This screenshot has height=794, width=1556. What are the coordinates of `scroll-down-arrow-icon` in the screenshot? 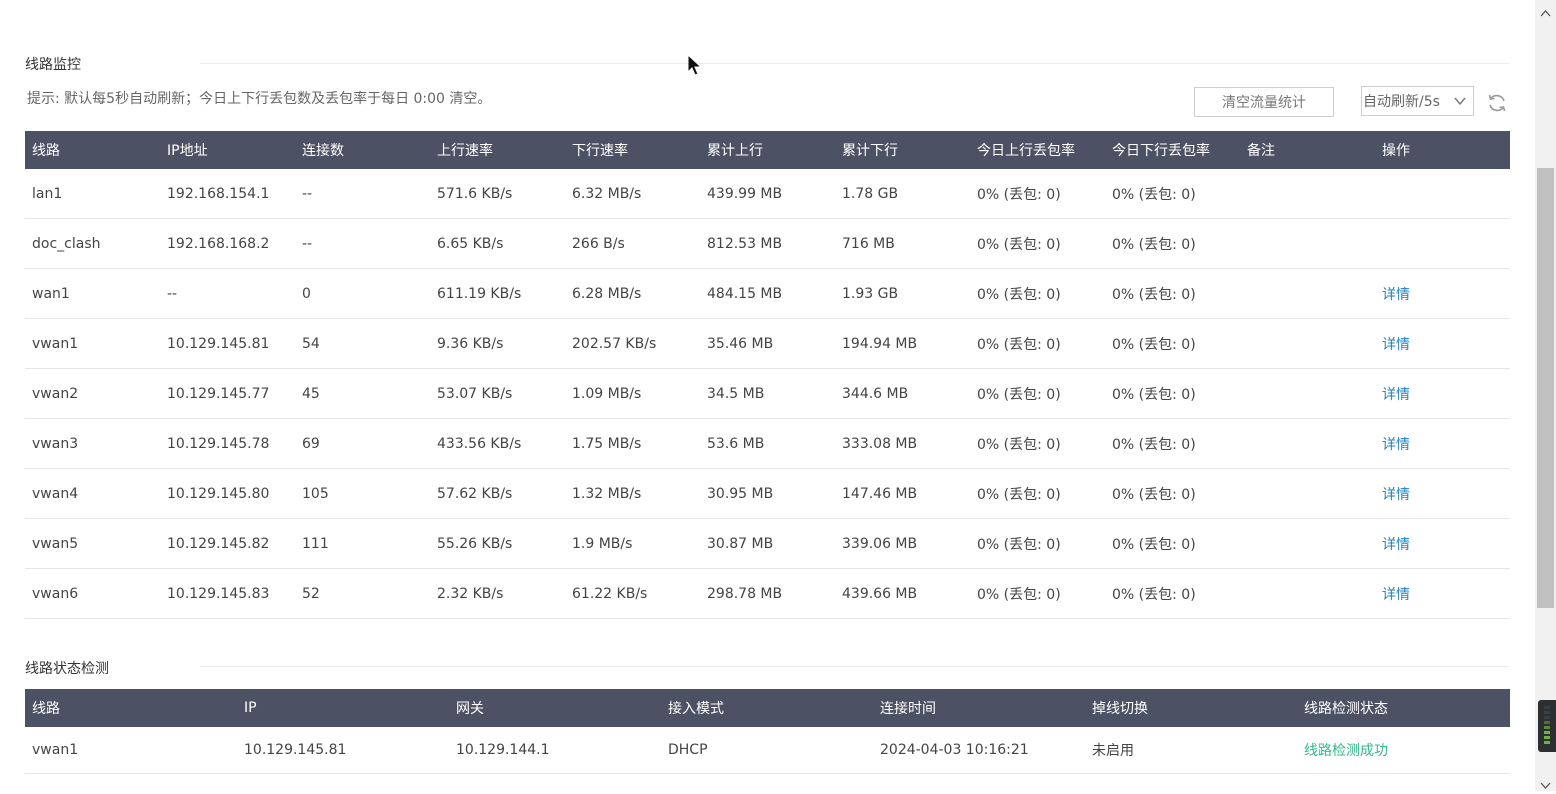 It's located at (1545, 784).